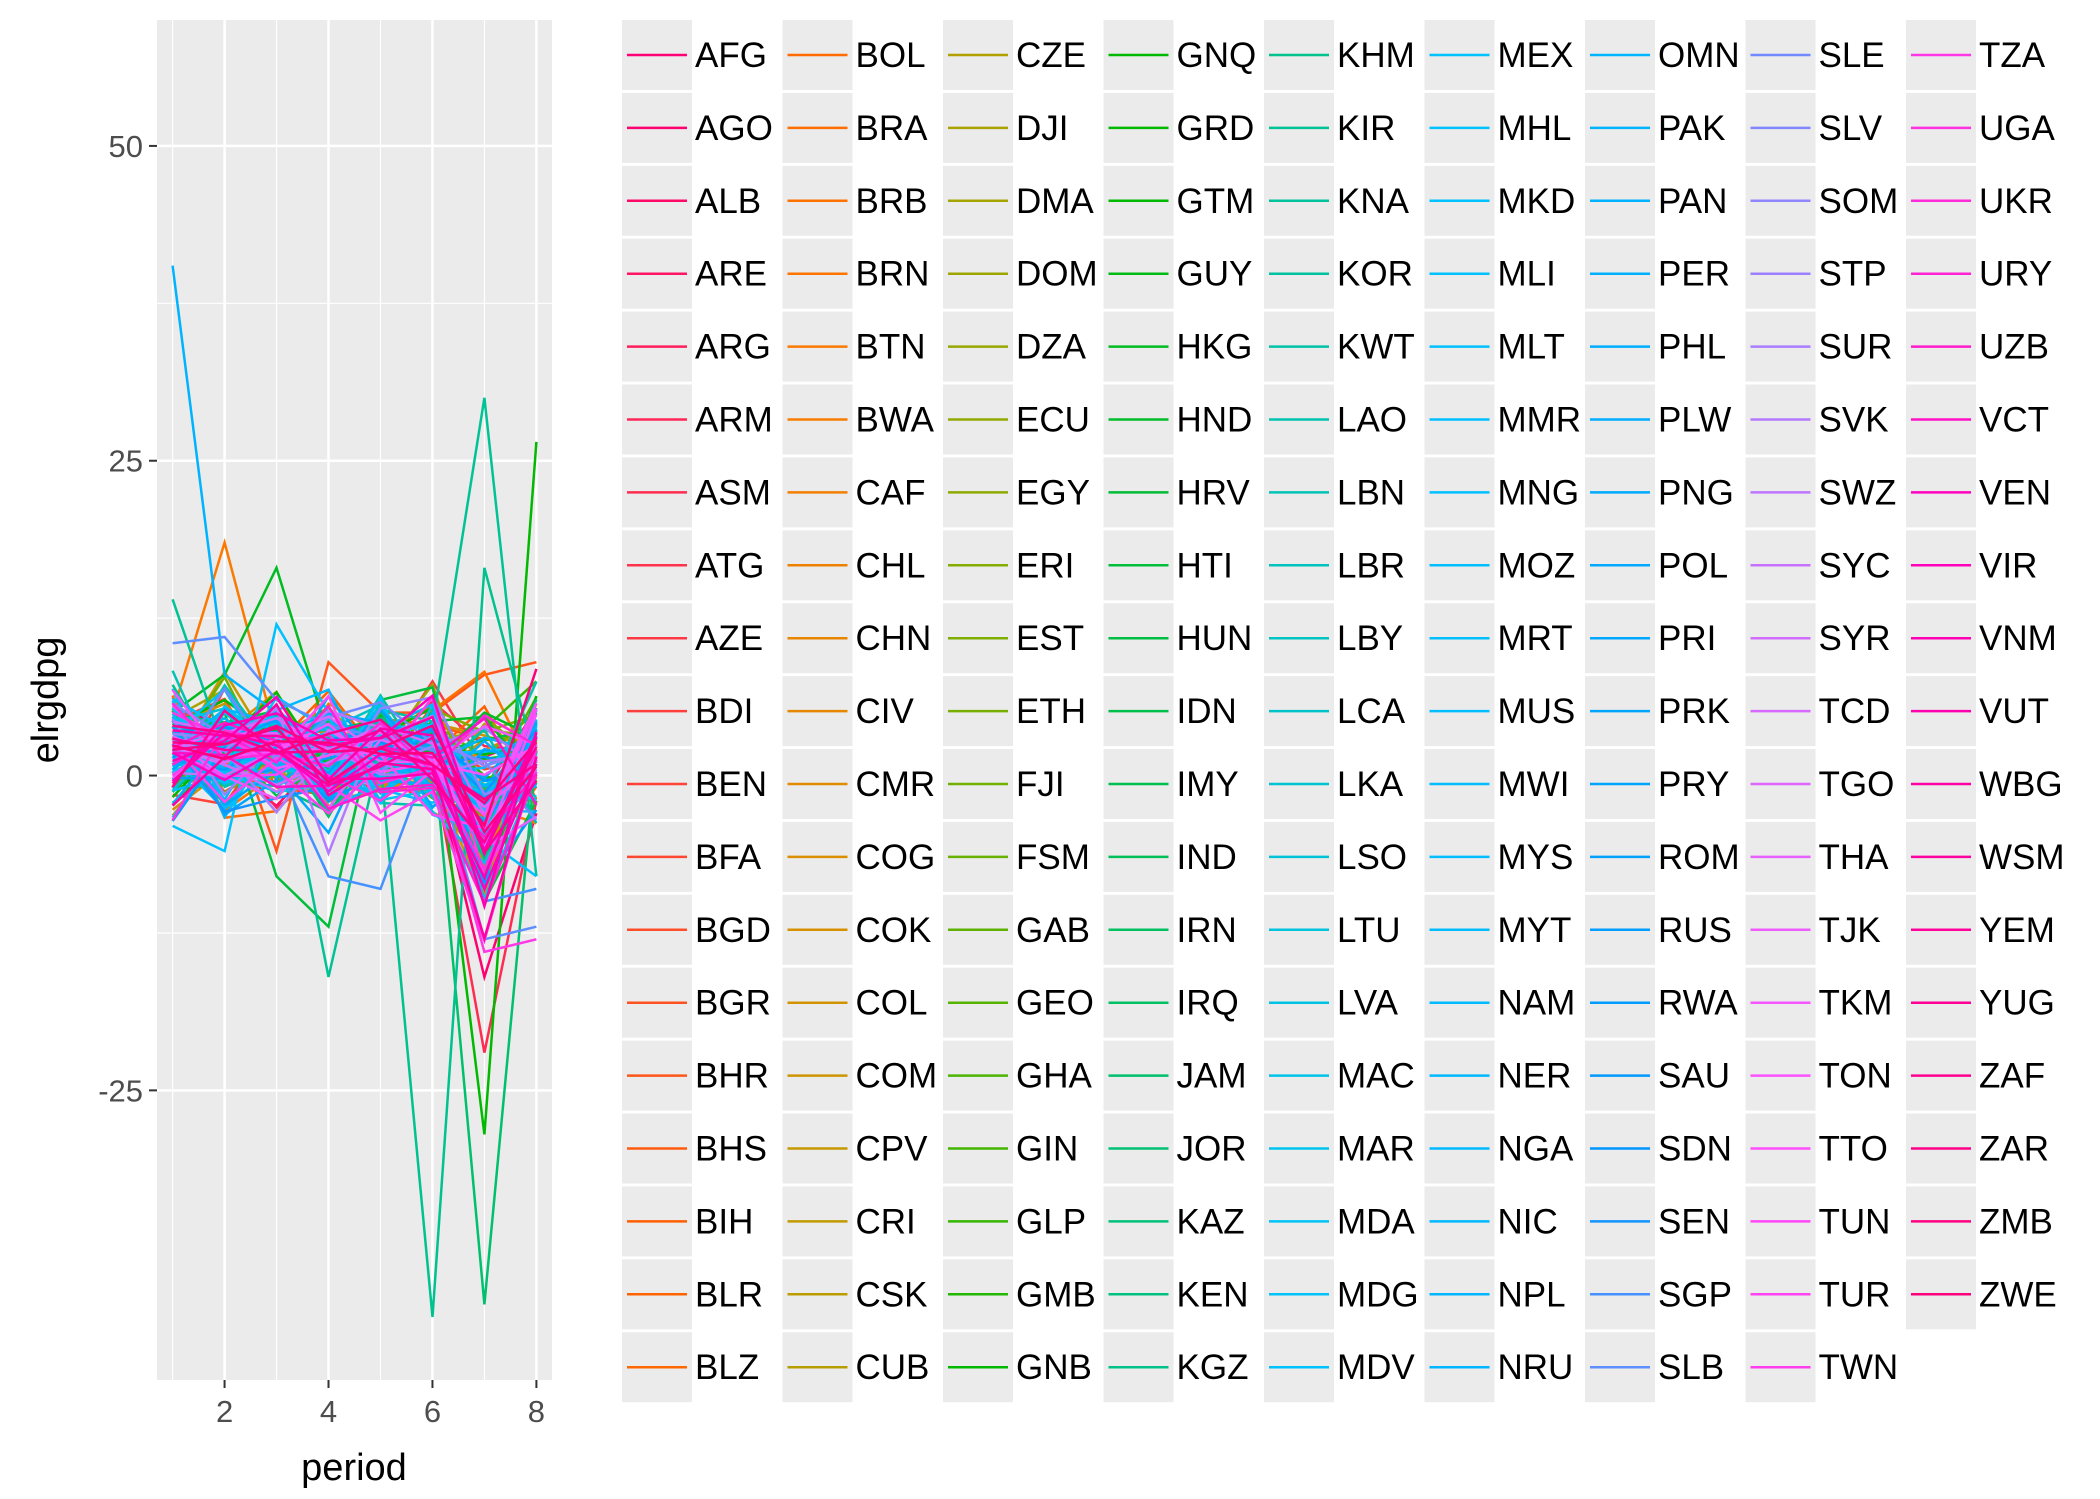  What do you see at coordinates (891, 55) in the screenshot?
I see `legend-label: BOL` at bounding box center [891, 55].